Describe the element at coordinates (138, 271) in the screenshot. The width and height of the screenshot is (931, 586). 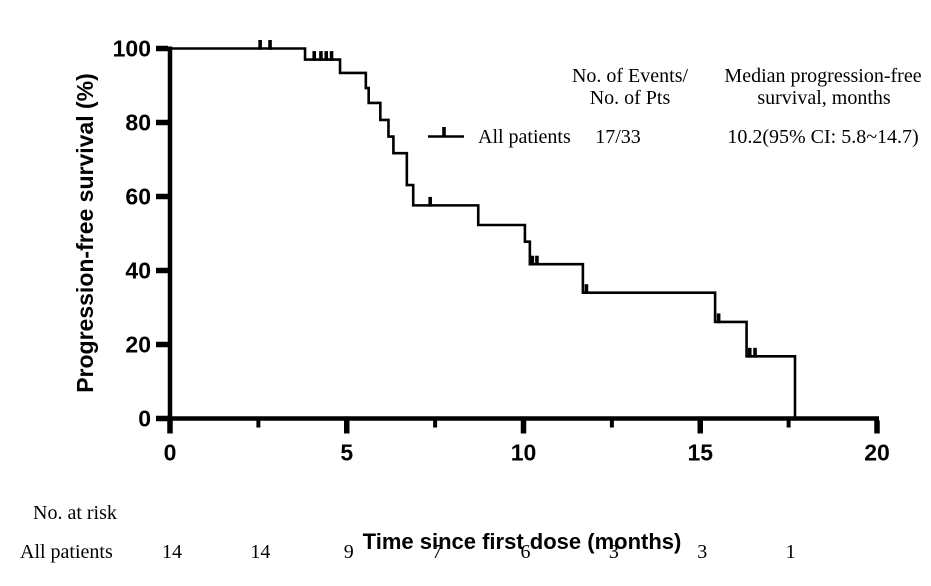
I see `y-tick-label: 40` at that location.